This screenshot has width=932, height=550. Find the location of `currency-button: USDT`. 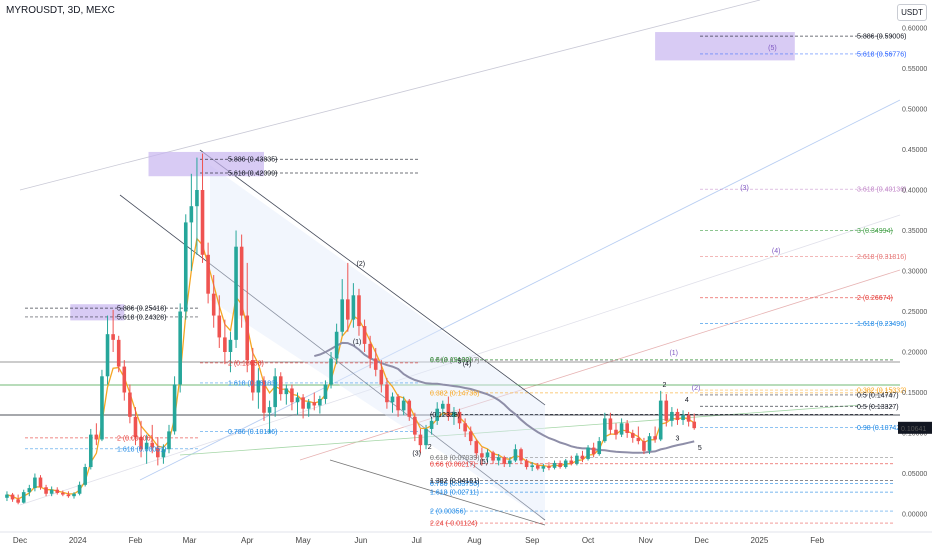

currency-button: USDT is located at coordinates (912, 12).